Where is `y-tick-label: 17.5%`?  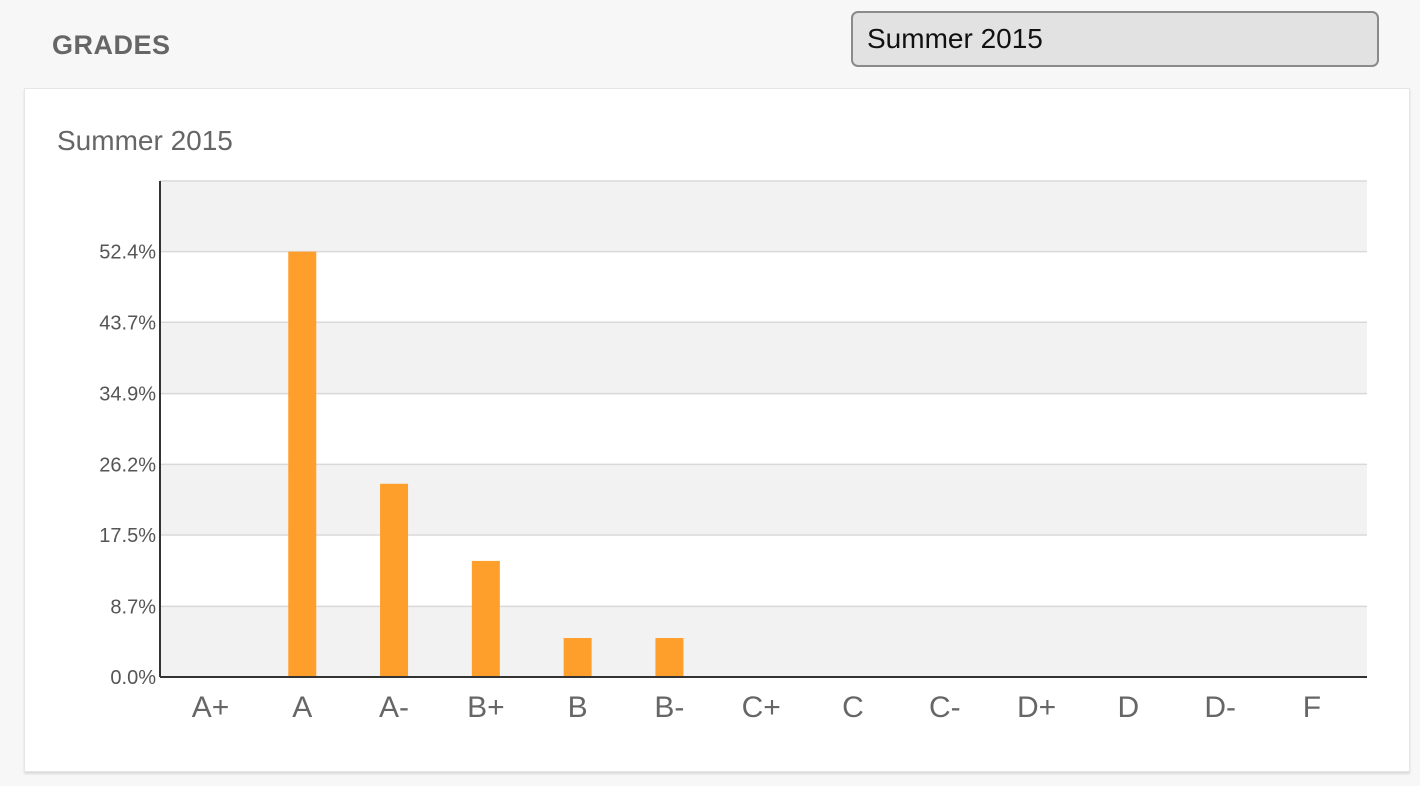
y-tick-label: 17.5% is located at coordinates (127, 536).